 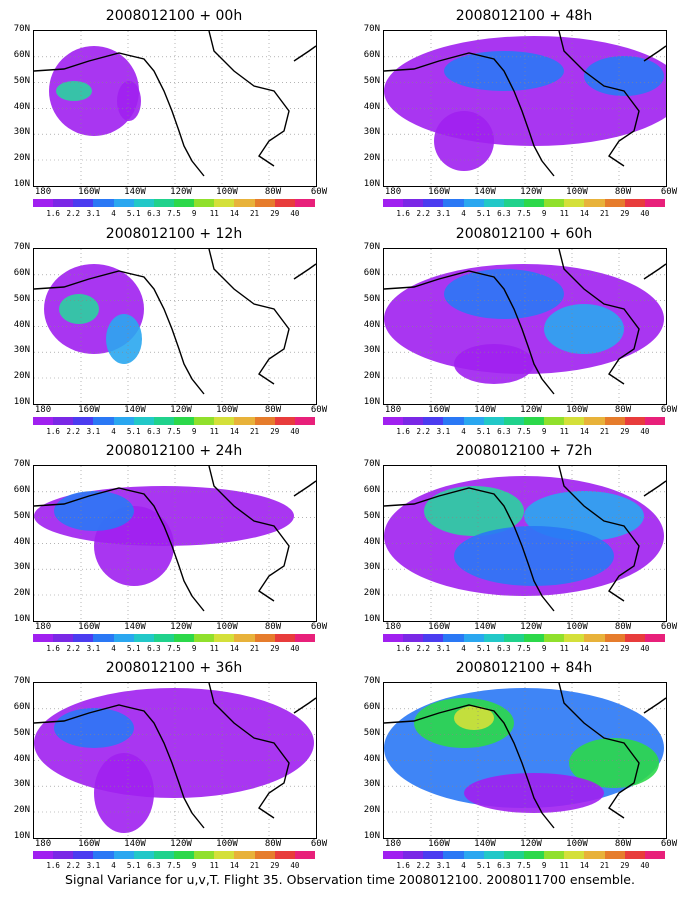 I want to click on panel-title: 2008012100 + 48h, so click(x=524, y=16).